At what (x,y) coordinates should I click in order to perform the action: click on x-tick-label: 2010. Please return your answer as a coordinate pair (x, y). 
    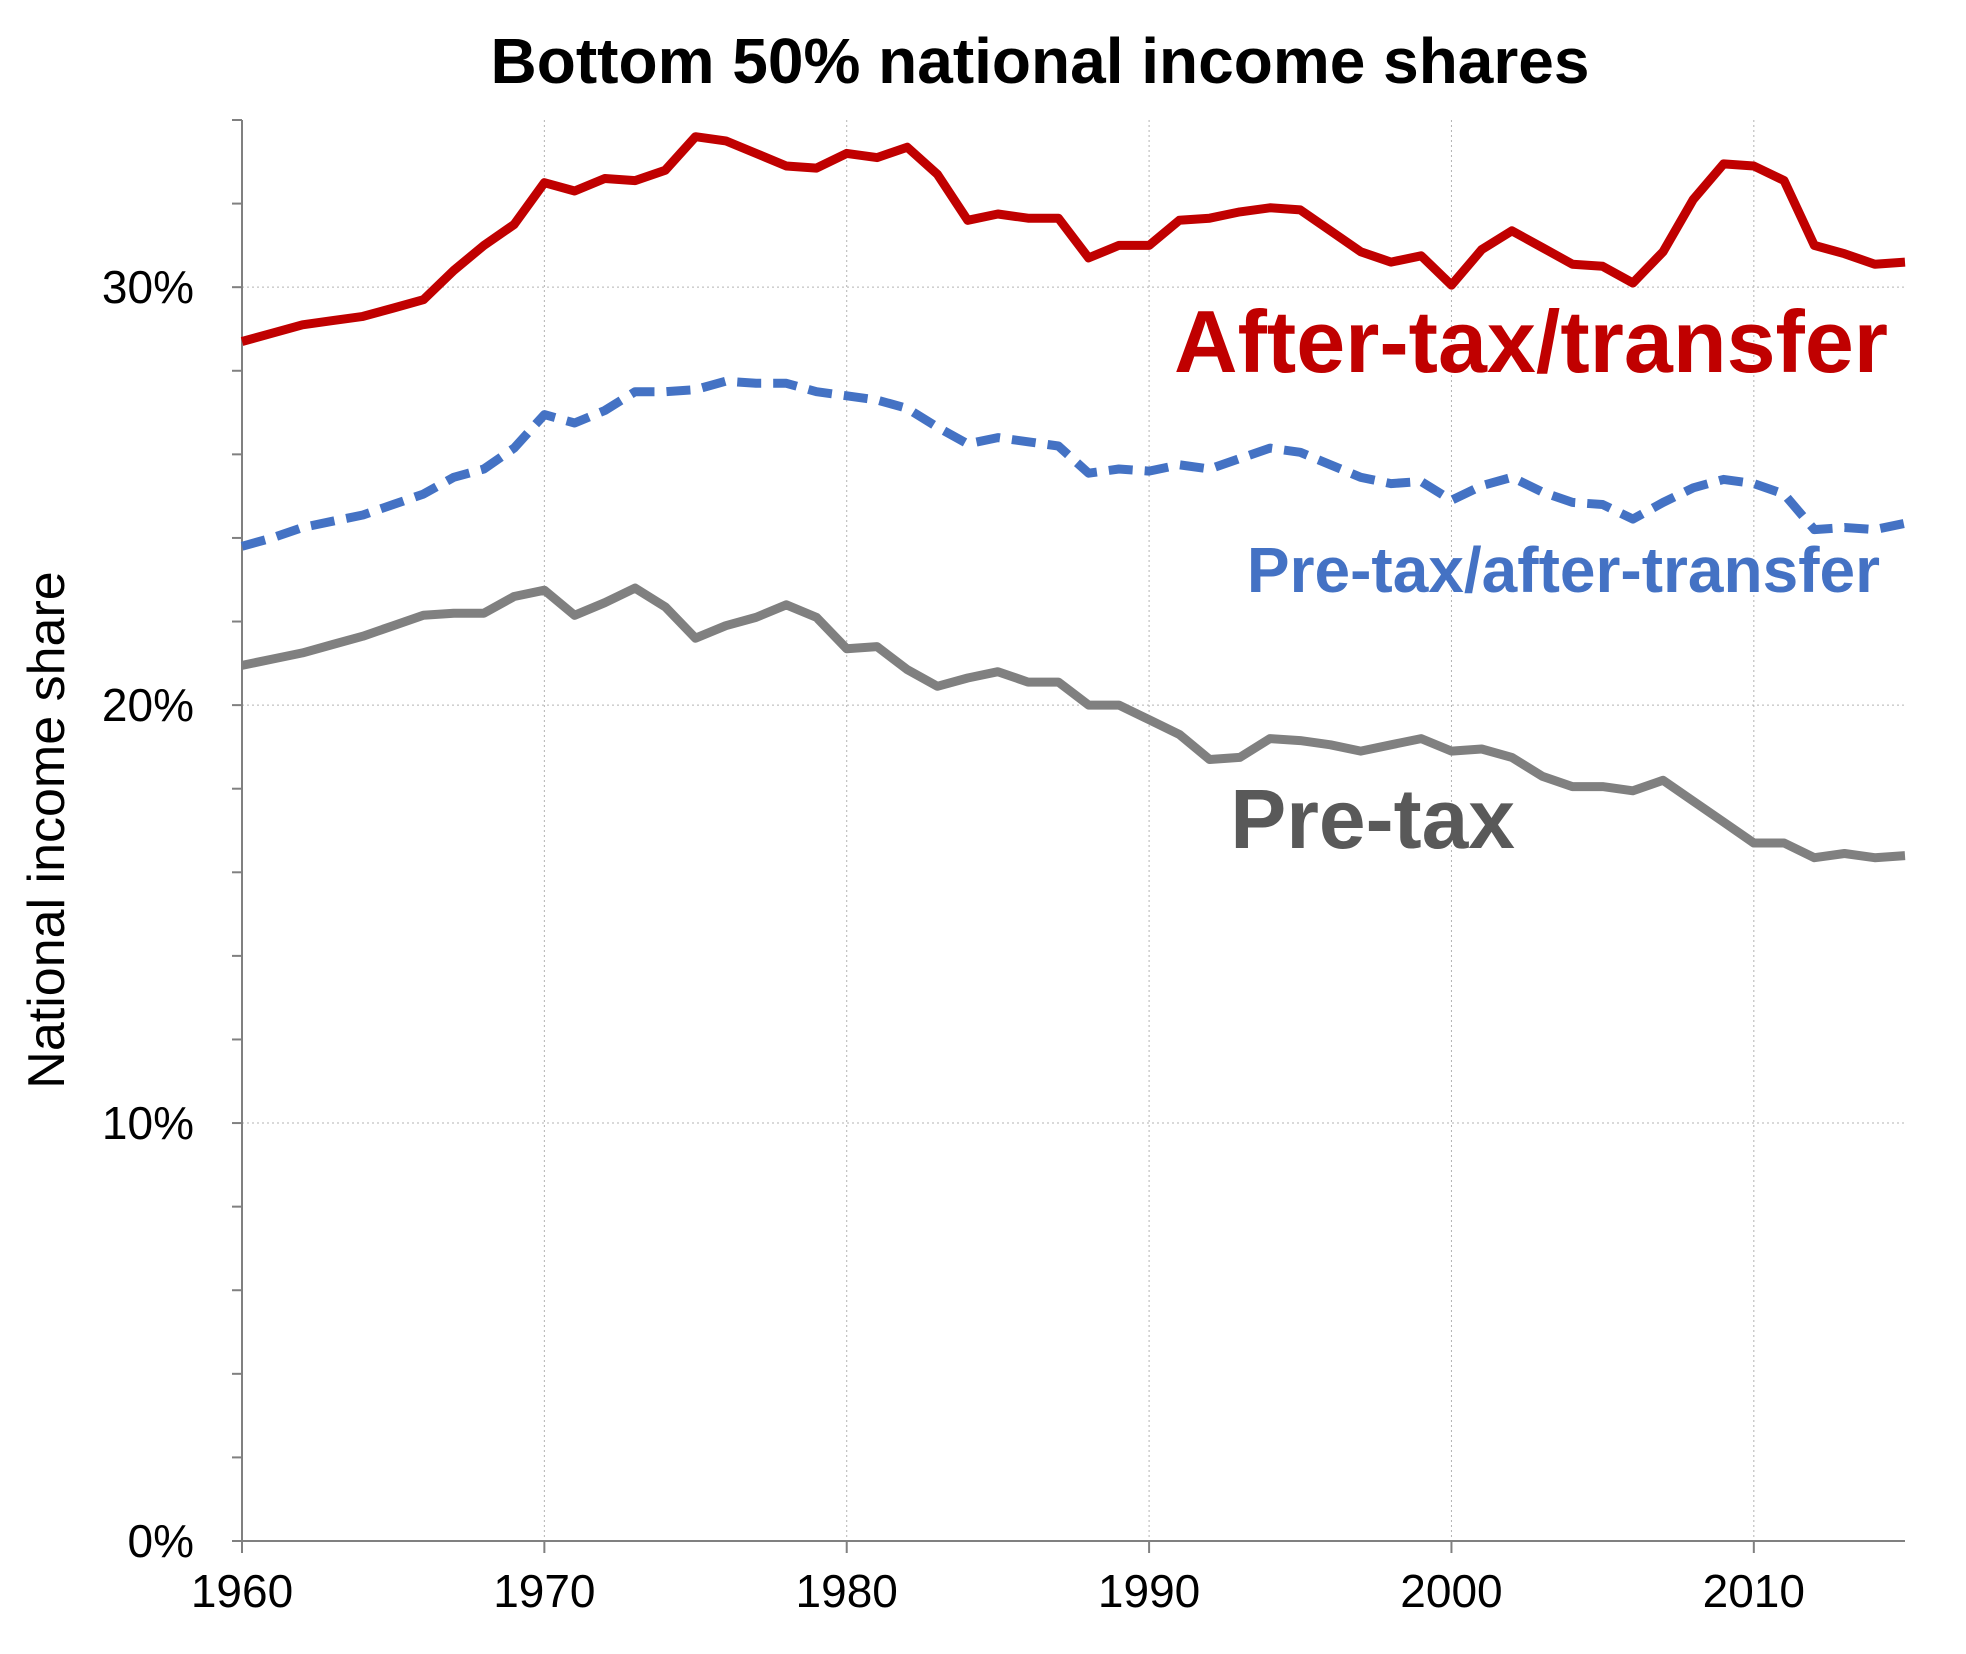
    Looking at the image, I should click on (1754, 1591).